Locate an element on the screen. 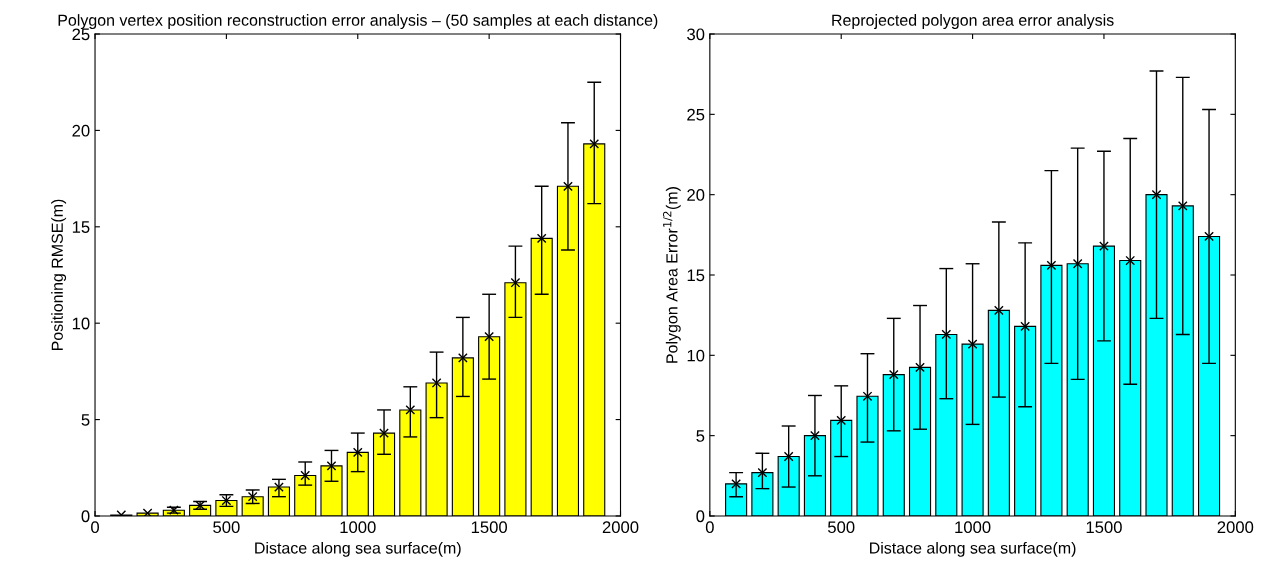 This screenshot has width=1267, height=567. y-axis-title: Positioning RMSE(m) is located at coordinates (59, 275).